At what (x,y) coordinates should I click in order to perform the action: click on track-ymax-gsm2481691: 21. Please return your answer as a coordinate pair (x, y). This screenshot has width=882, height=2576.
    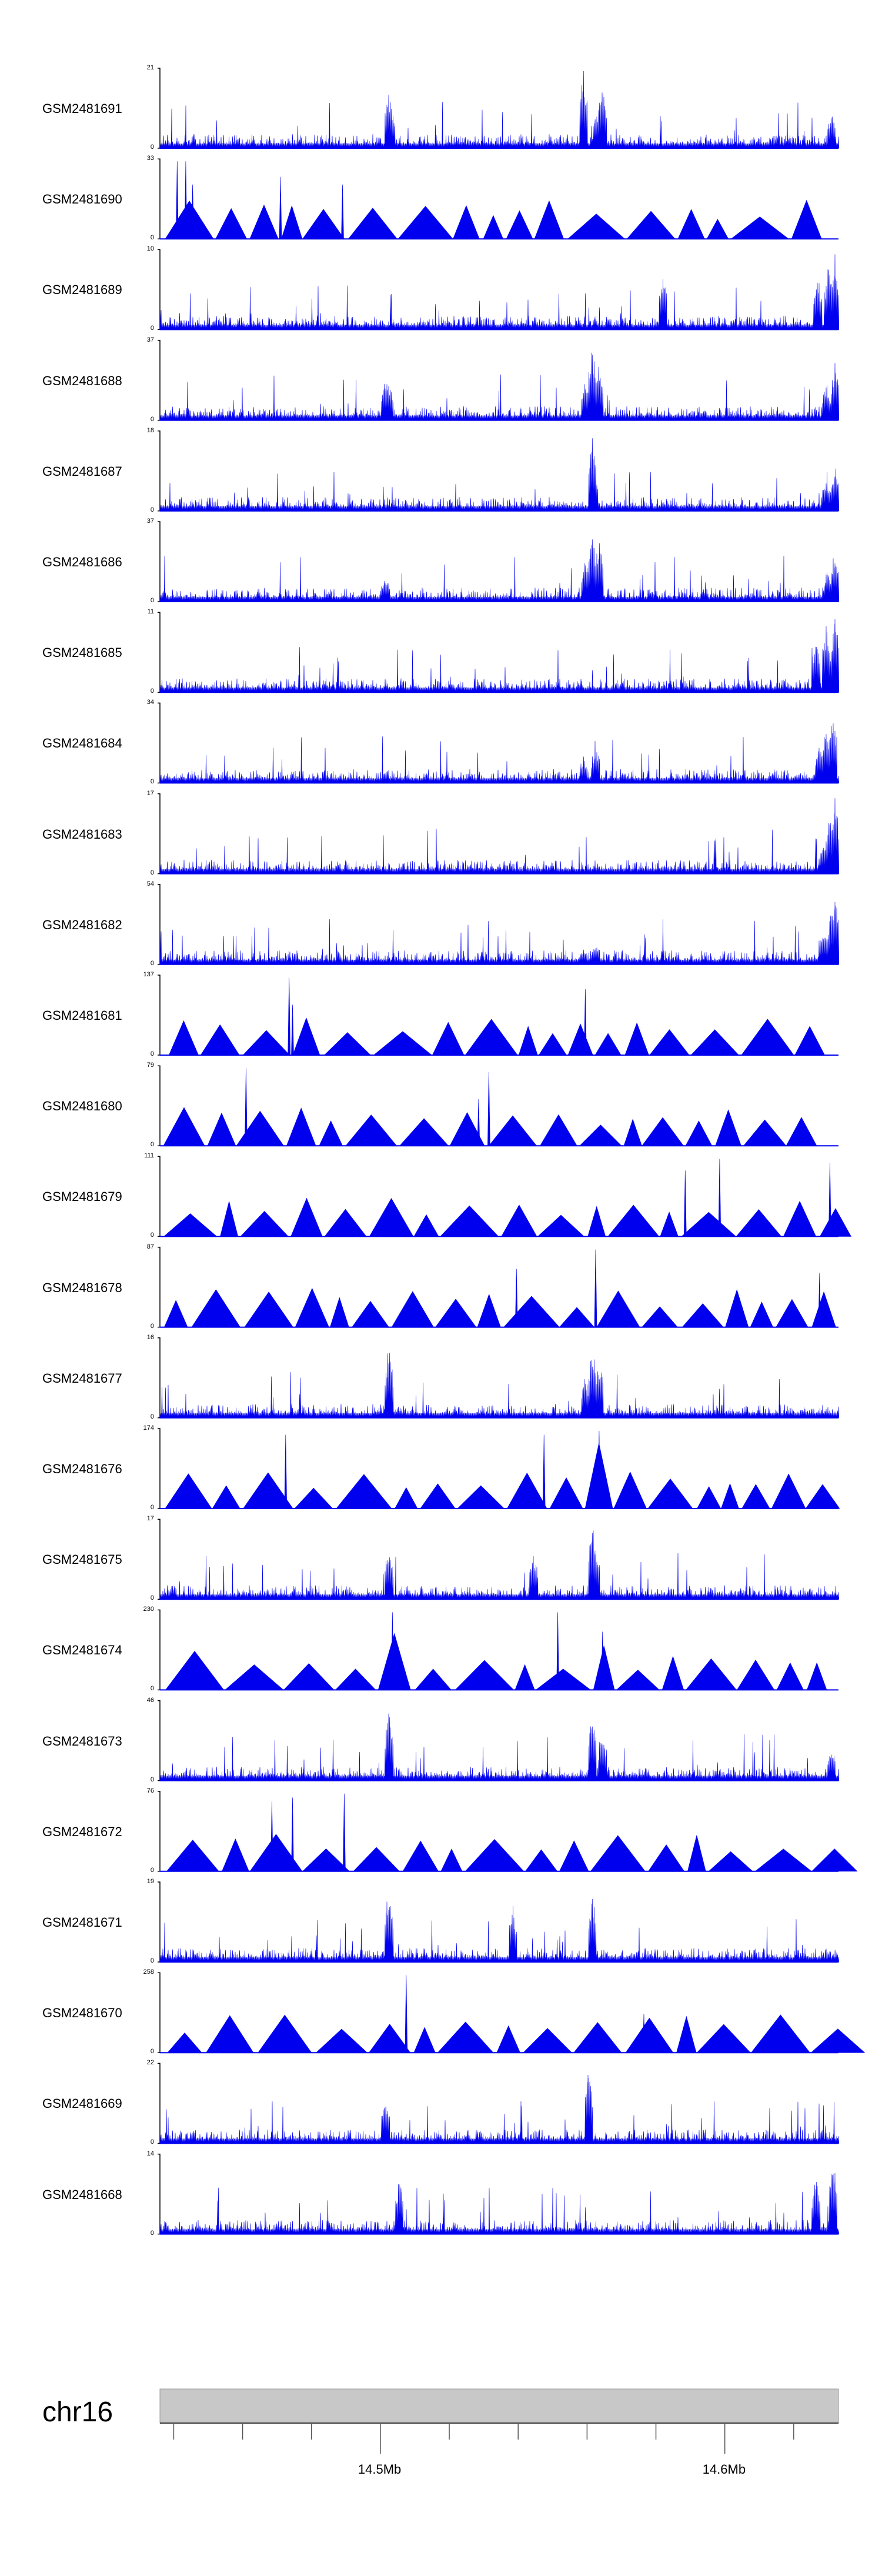
    Looking at the image, I should click on (150, 67).